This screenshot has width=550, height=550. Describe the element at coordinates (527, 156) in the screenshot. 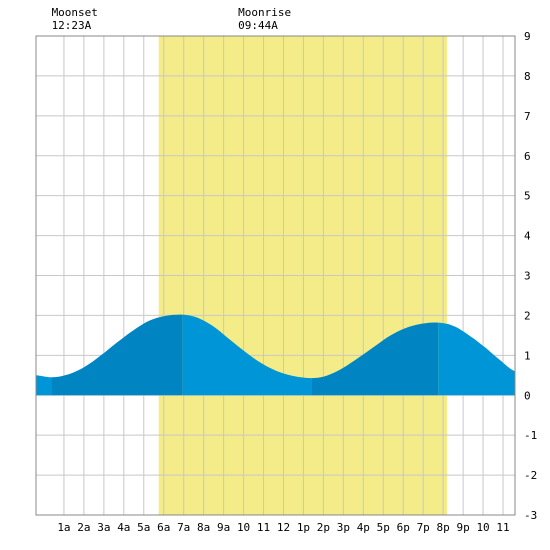

I see `y-tick-label: 6` at that location.